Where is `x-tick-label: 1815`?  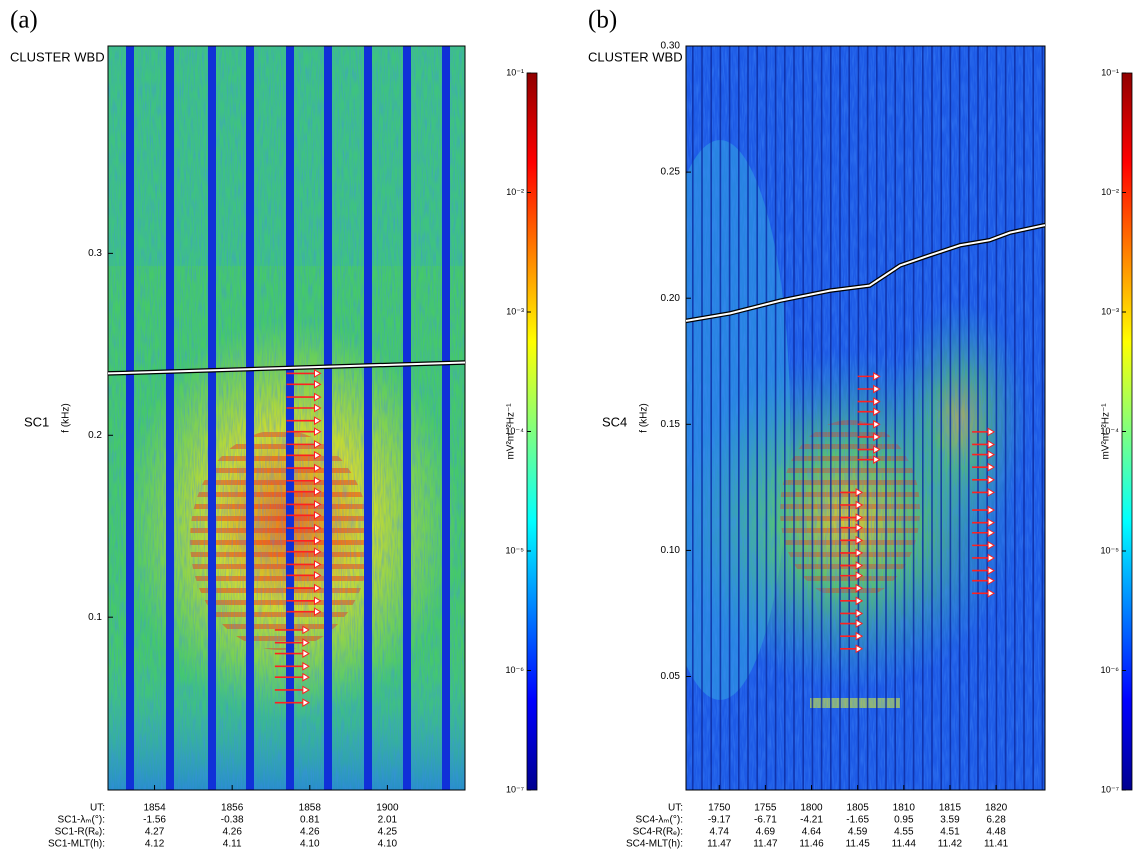 x-tick-label: 1815 is located at coordinates (950, 808).